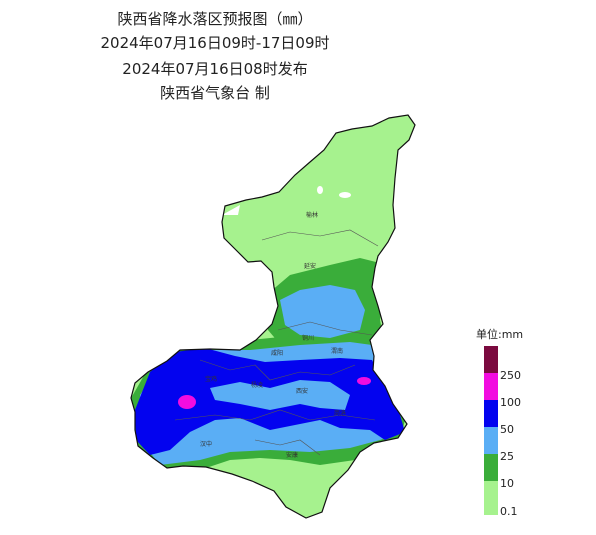  Describe the element at coordinates (500, 334) in the screenshot. I see `legend-title: 单位:mm` at that location.